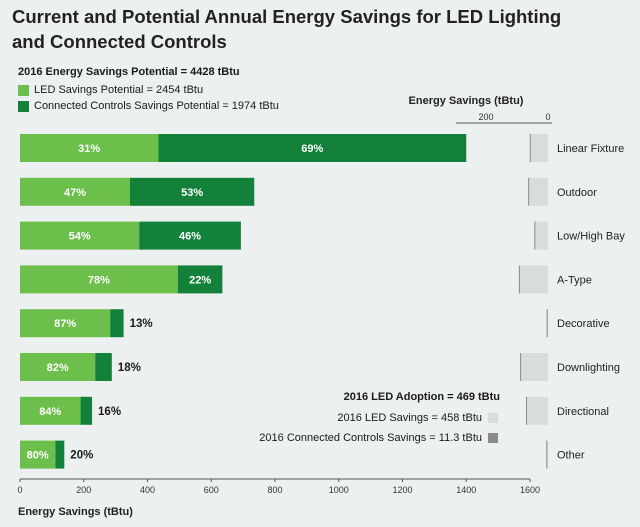  Describe the element at coordinates (19, 490) in the screenshot. I see `x-tick-label-0: 0` at that location.